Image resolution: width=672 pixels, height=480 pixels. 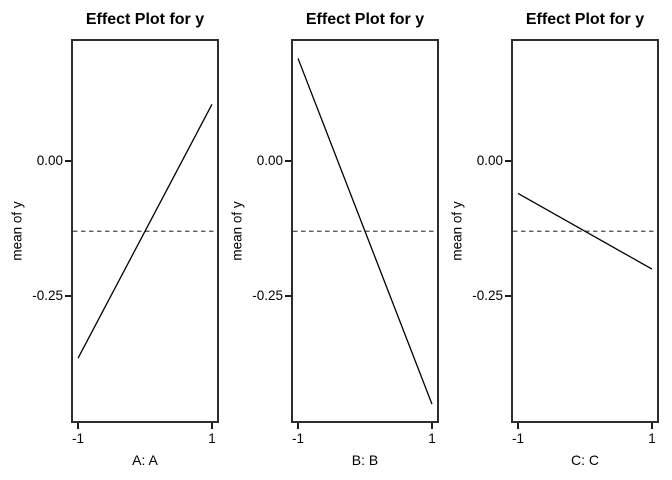 I want to click on panel-a-title: Effect Plot for y, so click(x=145, y=19).